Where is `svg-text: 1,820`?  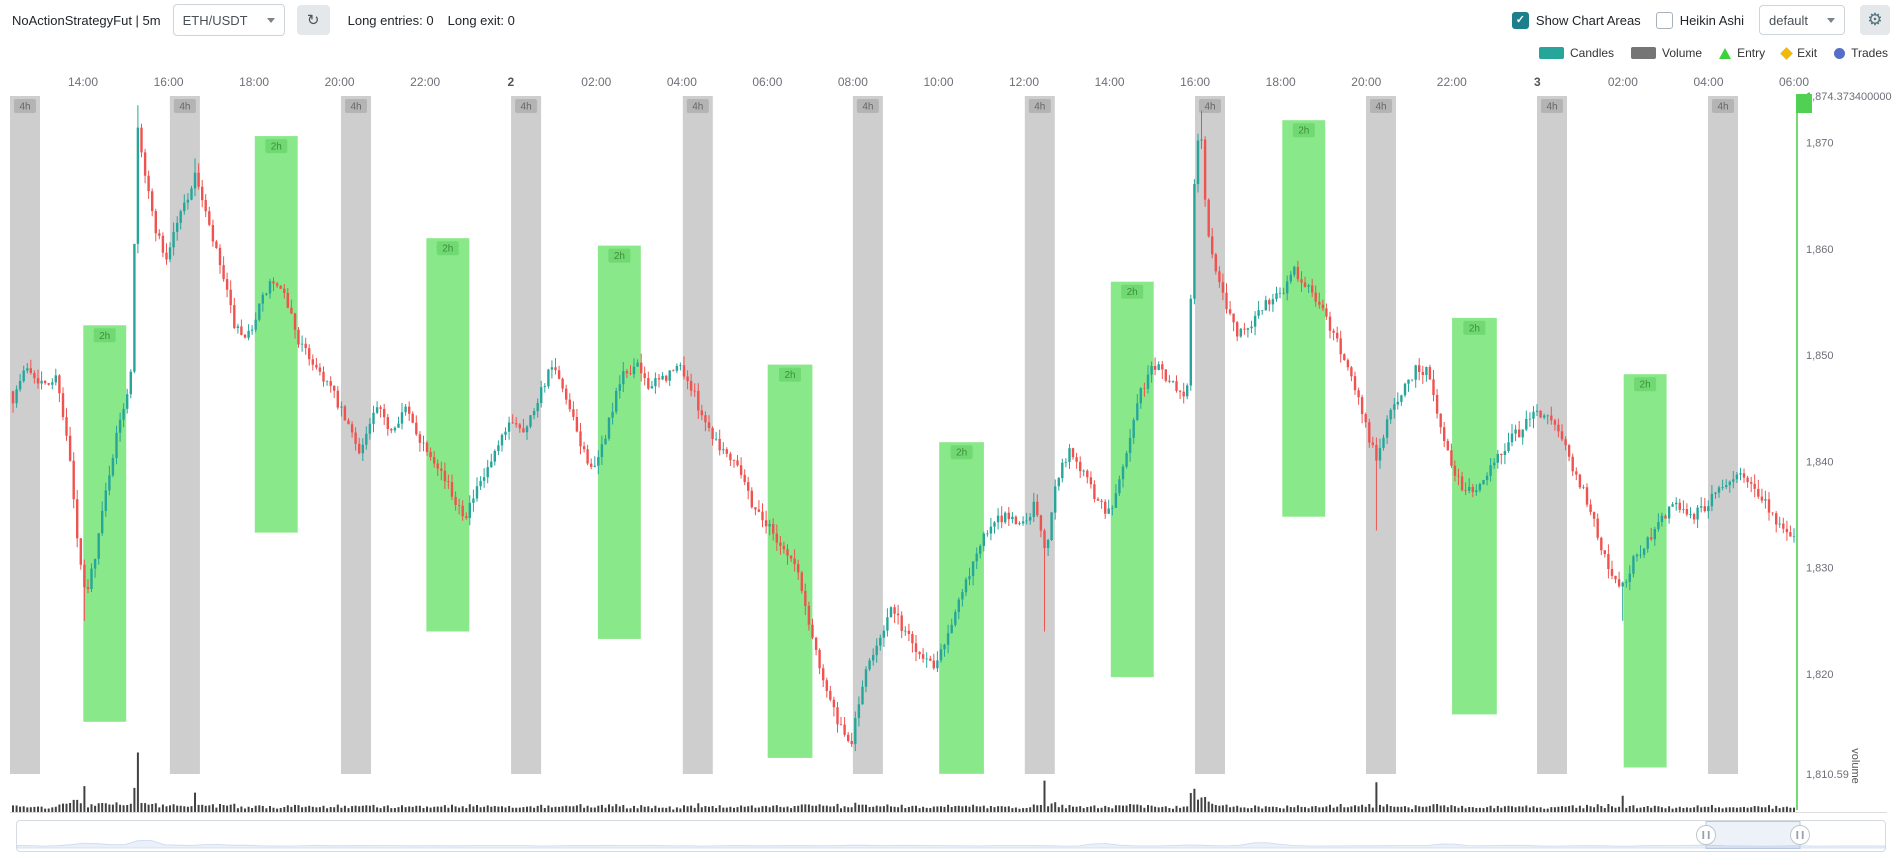 svg-text: 1,820 is located at coordinates (1820, 675).